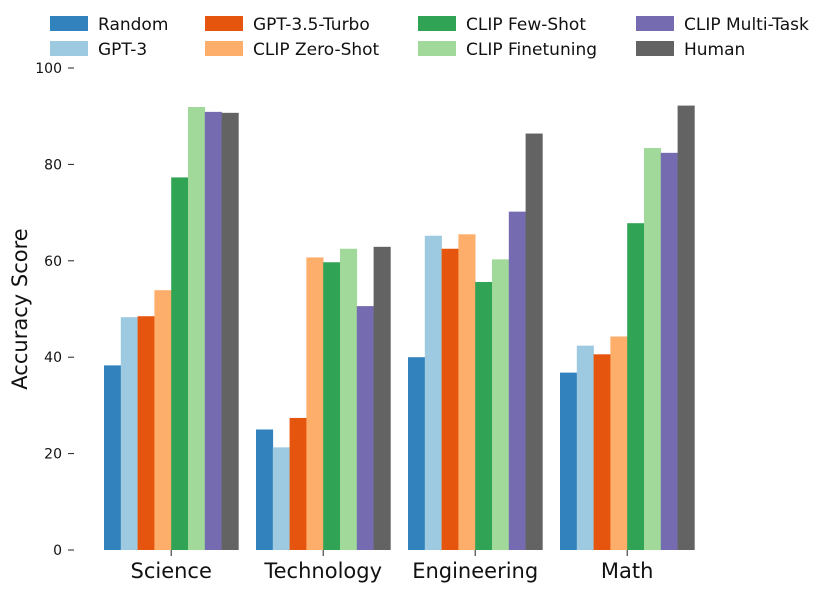  I want to click on bar-engineering-clip-multi-task, so click(517, 381).